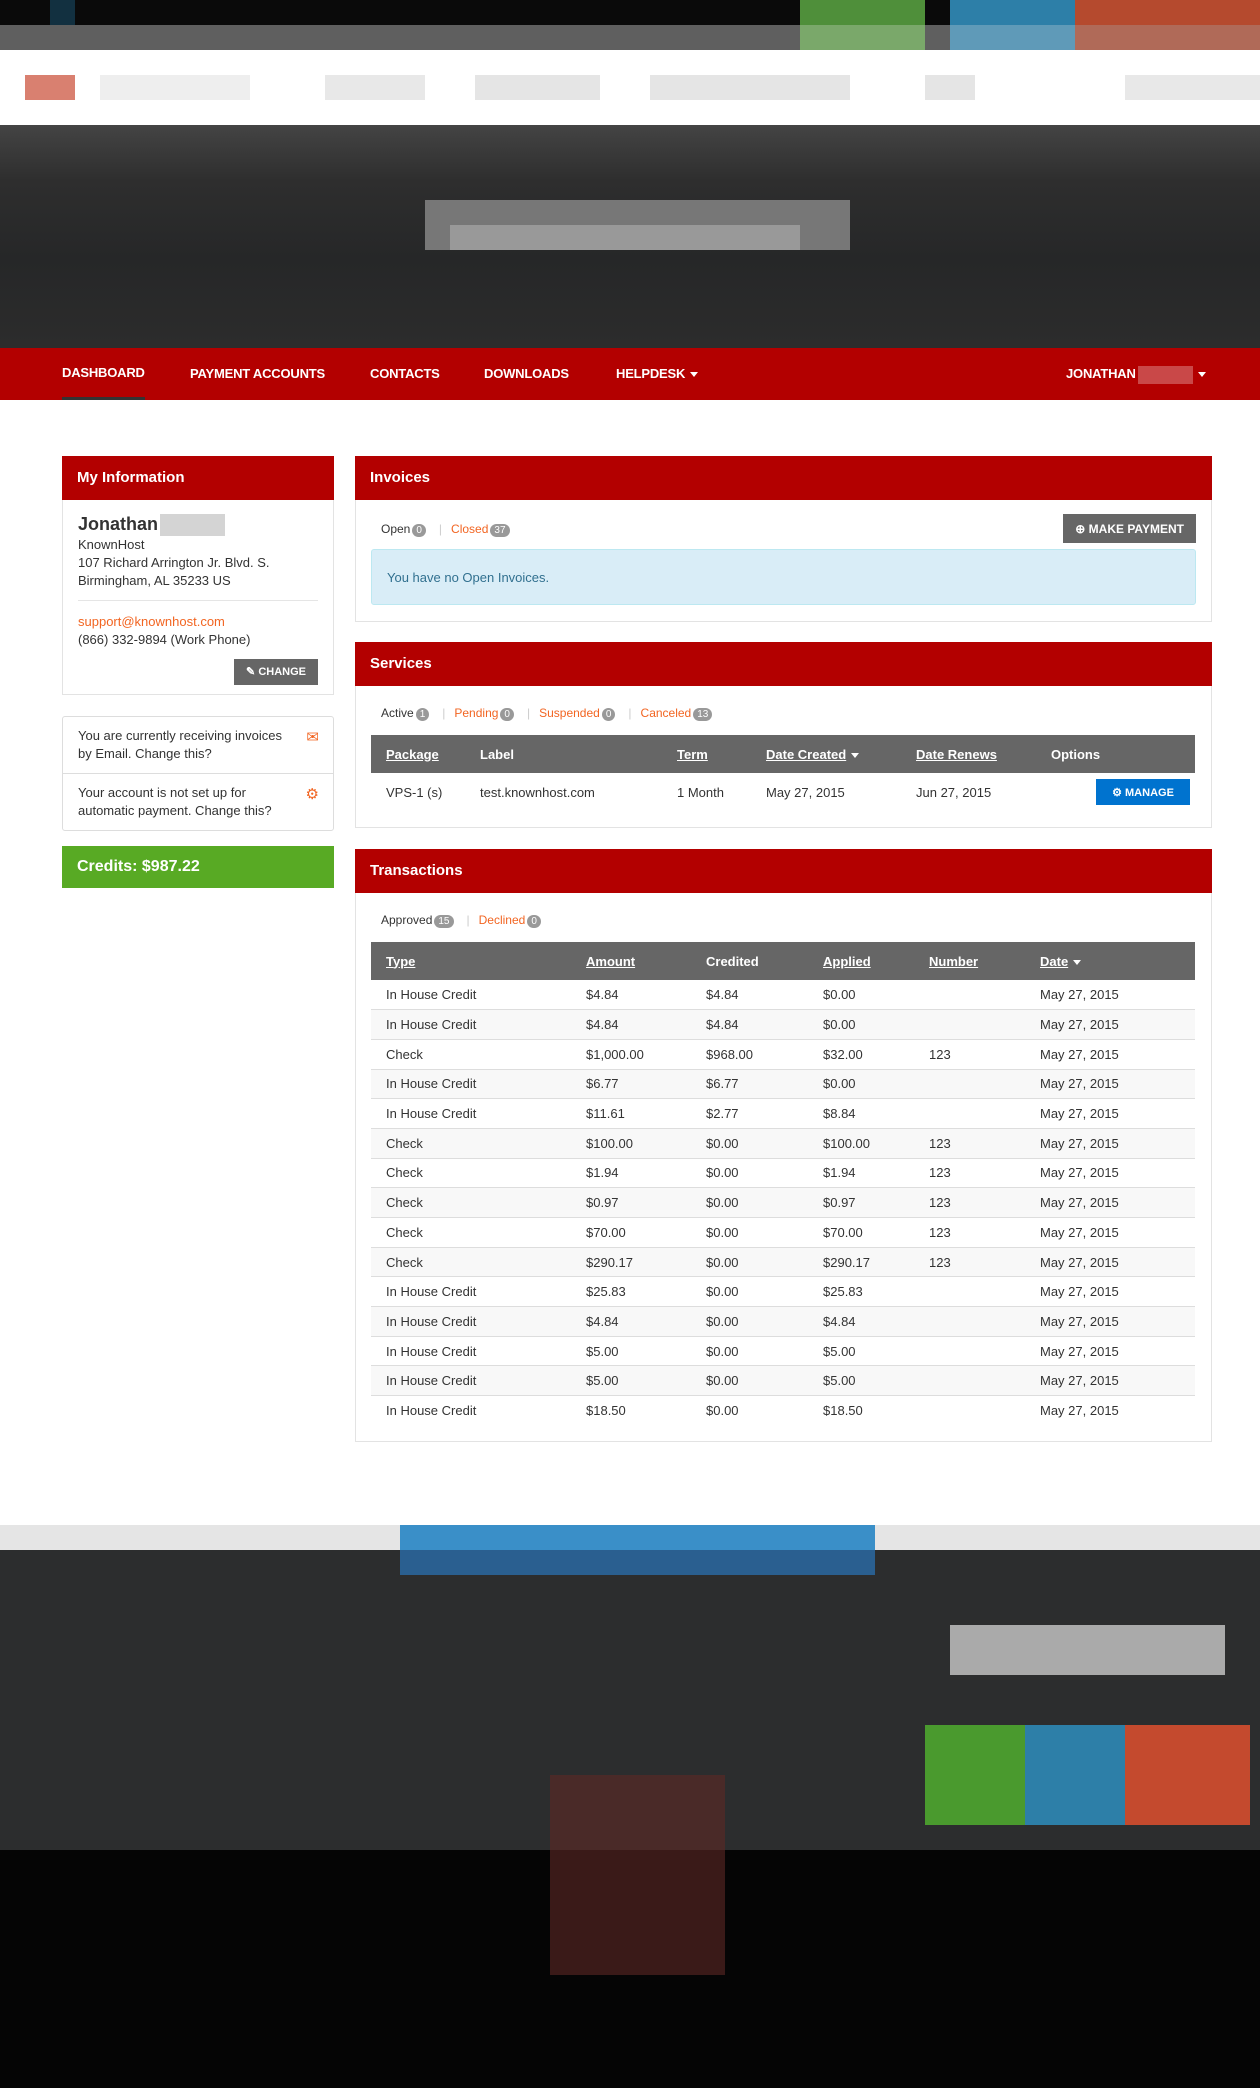  What do you see at coordinates (569, 713) in the screenshot?
I see `filter-label: Suspended` at bounding box center [569, 713].